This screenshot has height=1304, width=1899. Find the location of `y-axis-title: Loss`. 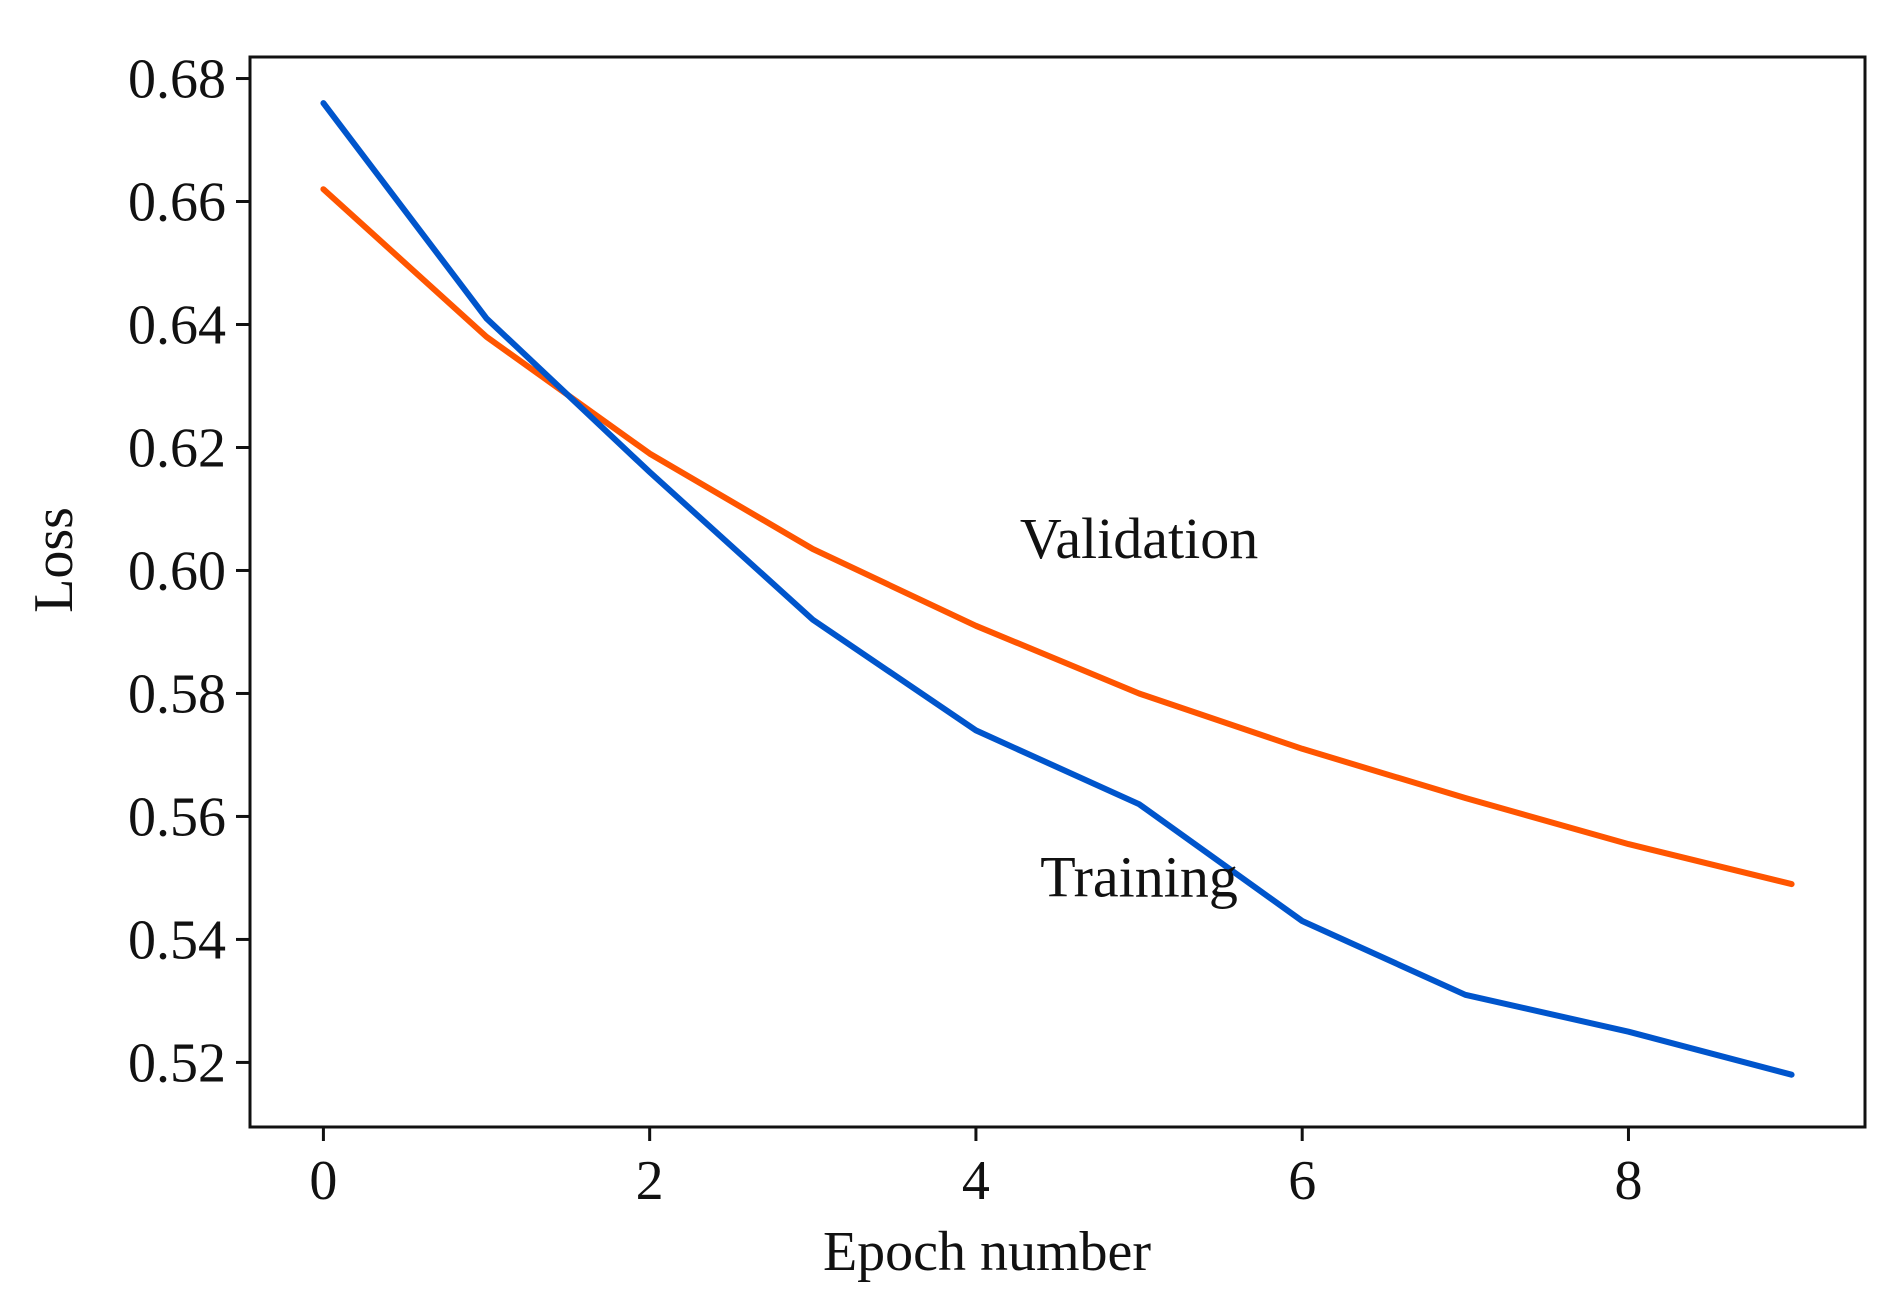

y-axis-title: Loss is located at coordinates (54, 560).